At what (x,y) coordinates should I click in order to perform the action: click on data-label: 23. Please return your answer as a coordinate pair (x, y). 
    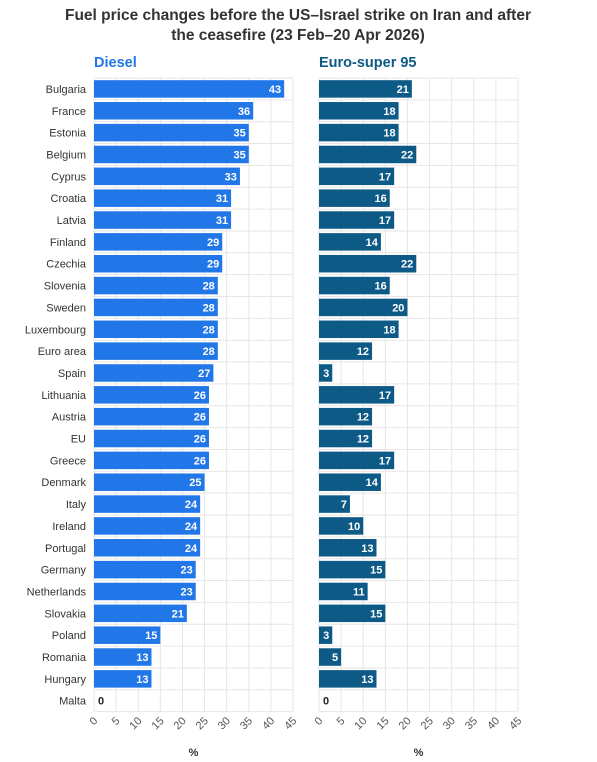
    Looking at the image, I should click on (186, 592).